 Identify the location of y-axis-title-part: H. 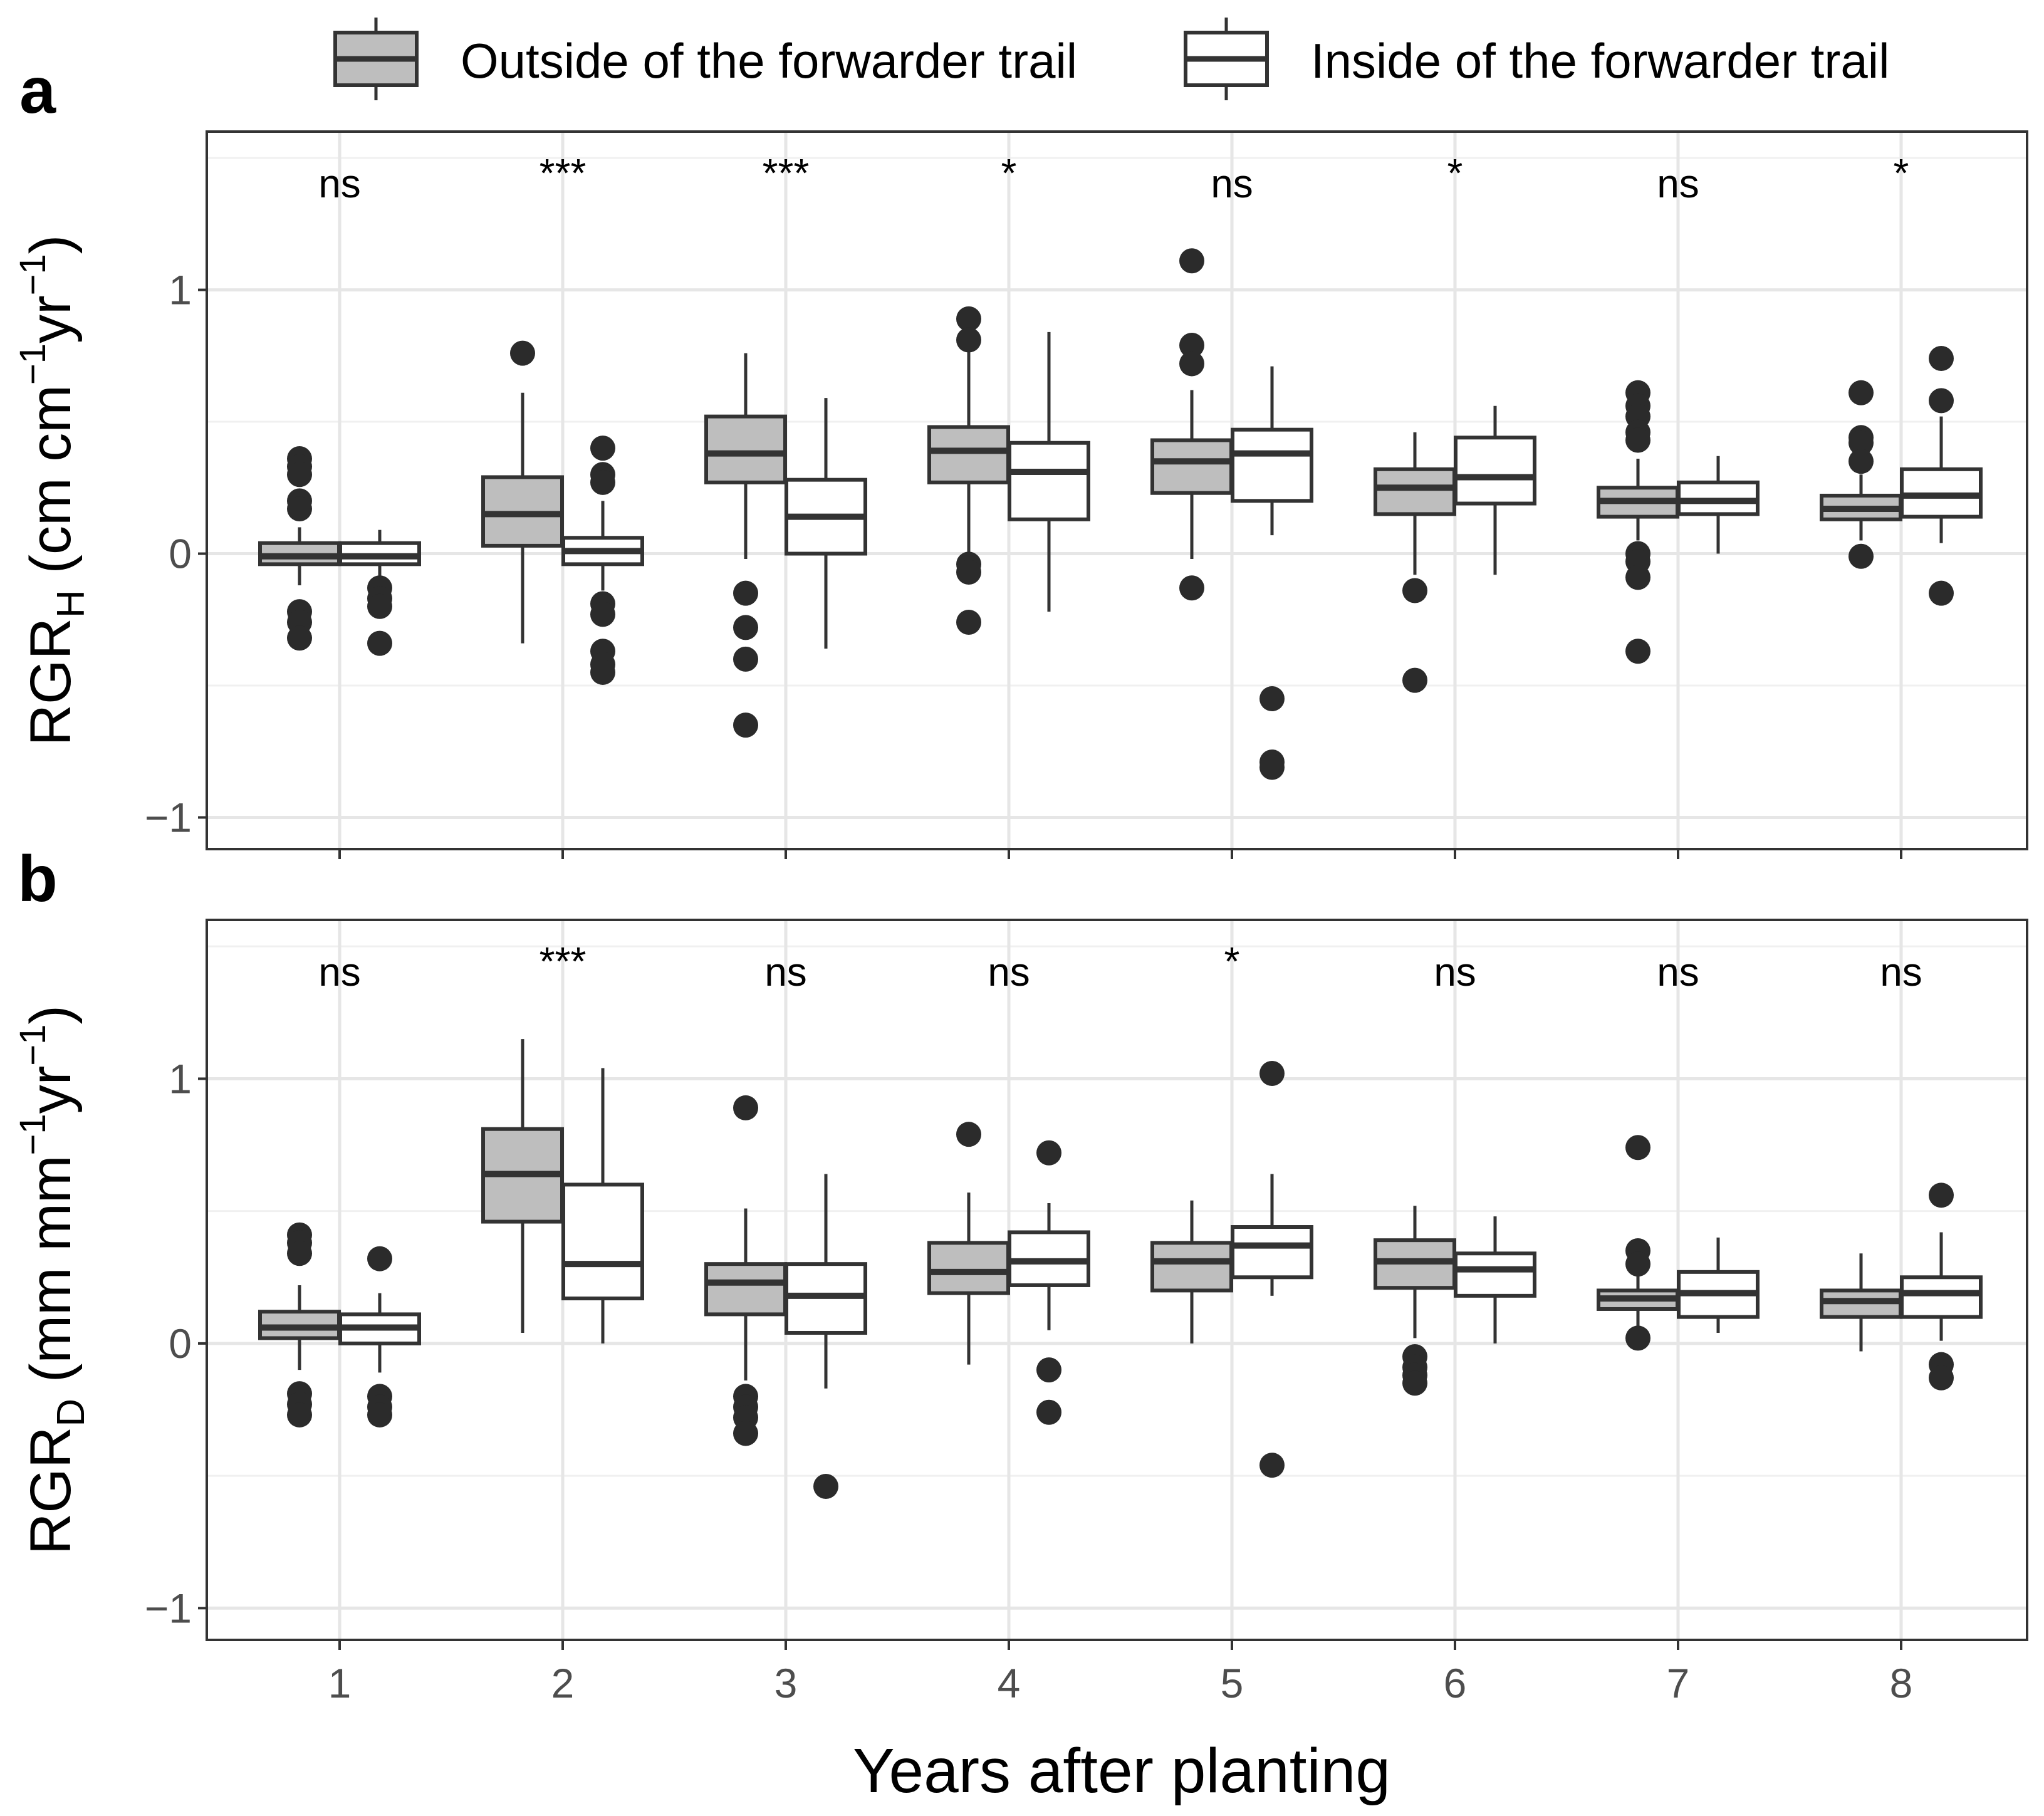
(71, 604).